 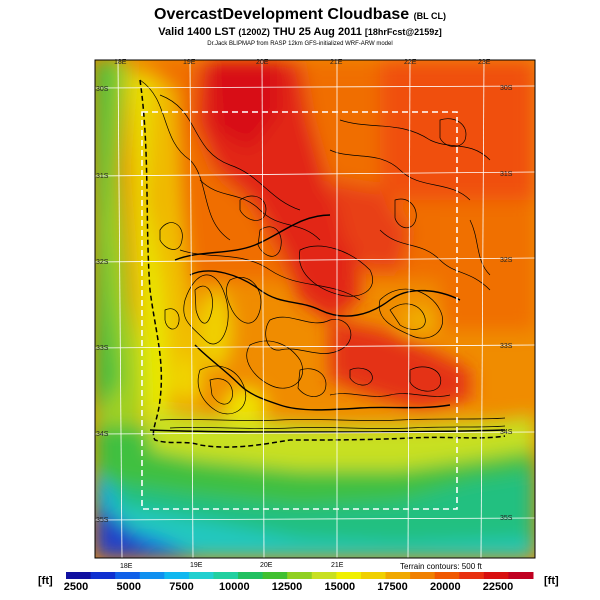 What do you see at coordinates (129, 587) in the screenshot?
I see `colorbar-tick-label: 5000` at bounding box center [129, 587].